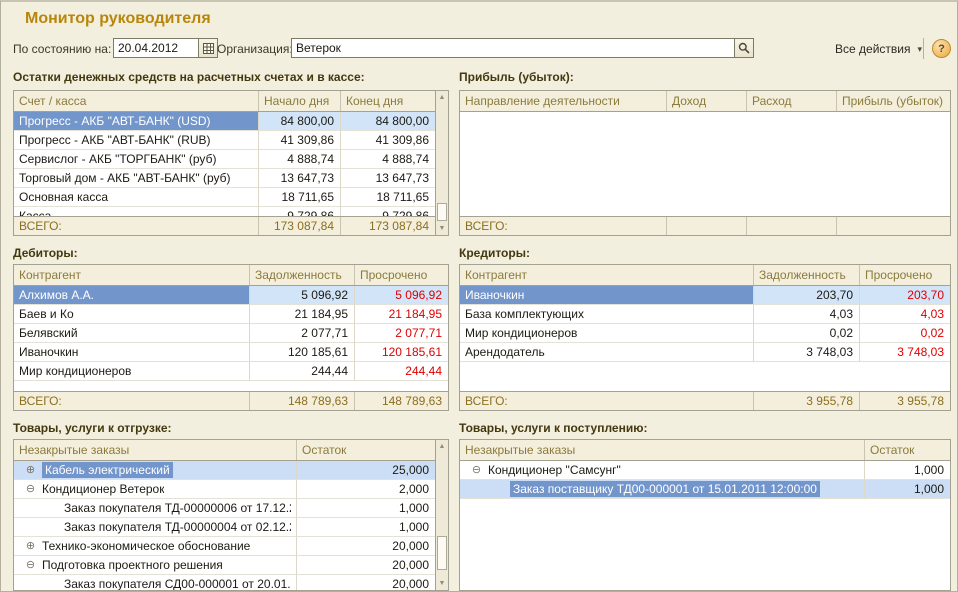 The width and height of the screenshot is (958, 592). I want to click on overdue-value: 120 185,61, so click(401, 352).